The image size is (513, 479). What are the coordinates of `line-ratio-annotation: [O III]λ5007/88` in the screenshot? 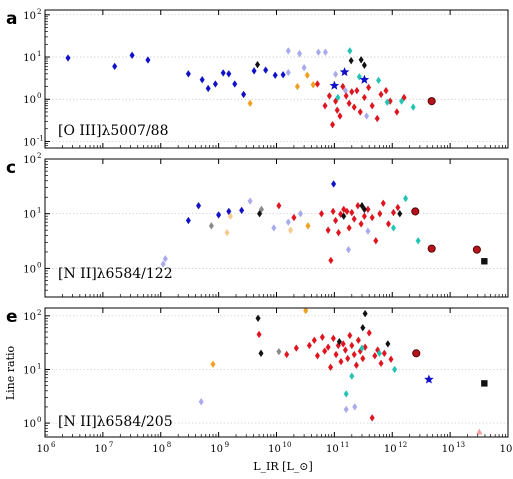 It's located at (113, 131).